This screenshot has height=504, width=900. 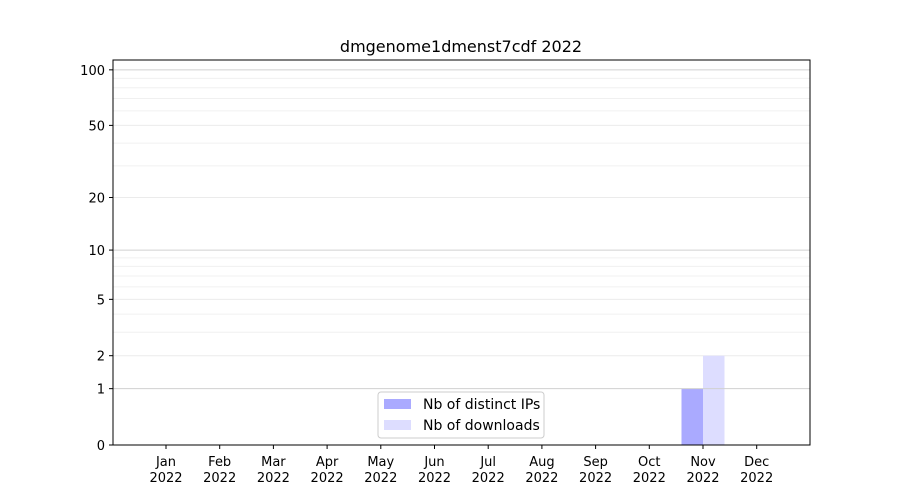 What do you see at coordinates (101, 446) in the screenshot?
I see `y-tick-label: 0` at bounding box center [101, 446].